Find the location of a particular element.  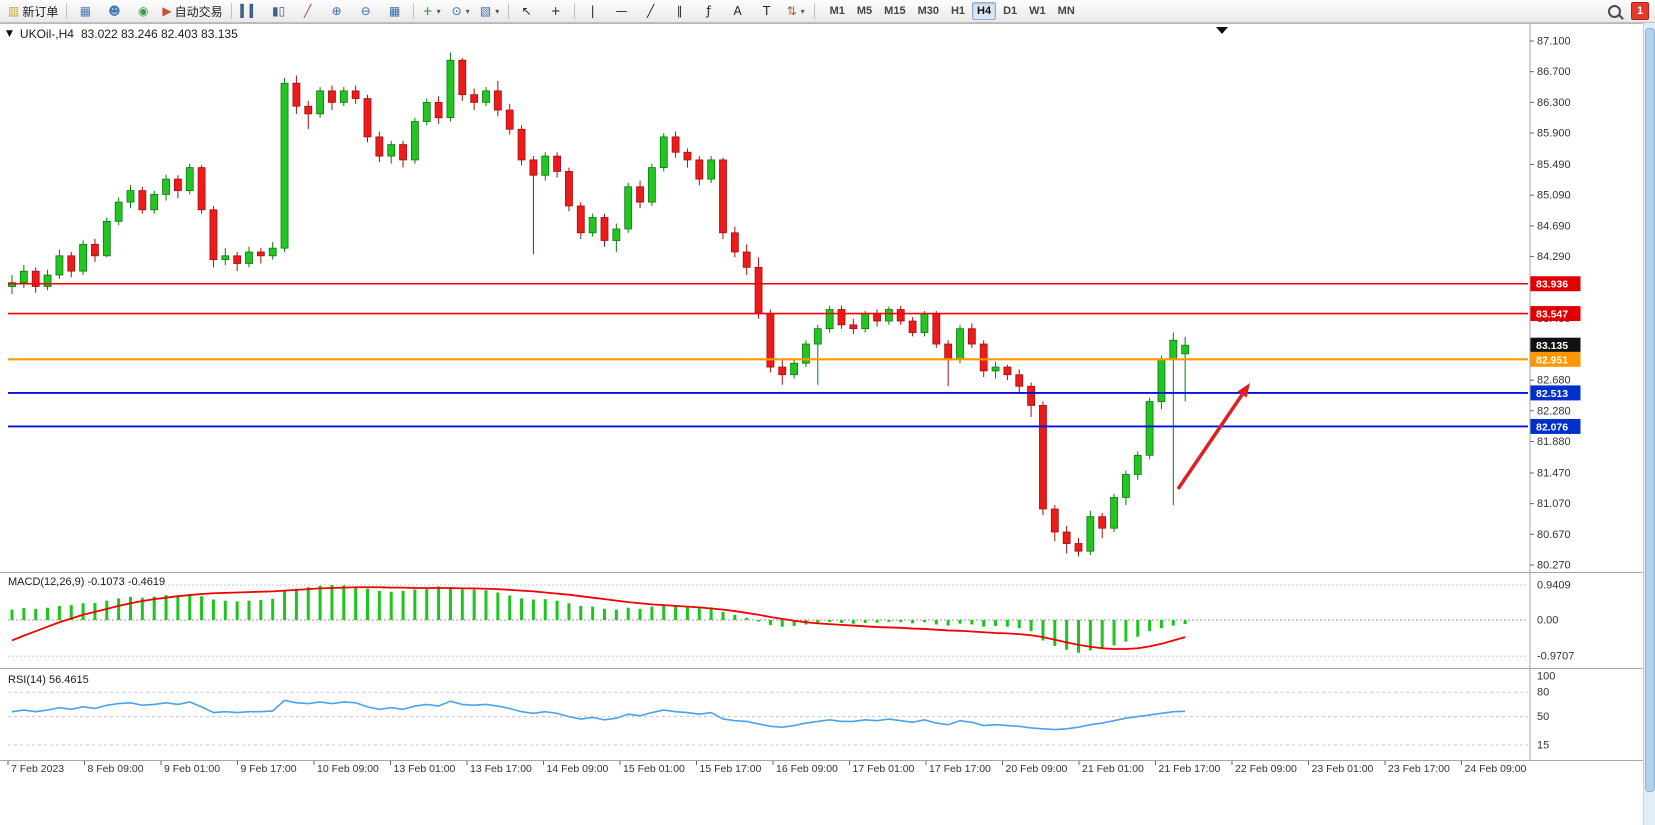

periods-button: ⊙ ▾ is located at coordinates (461, 11).